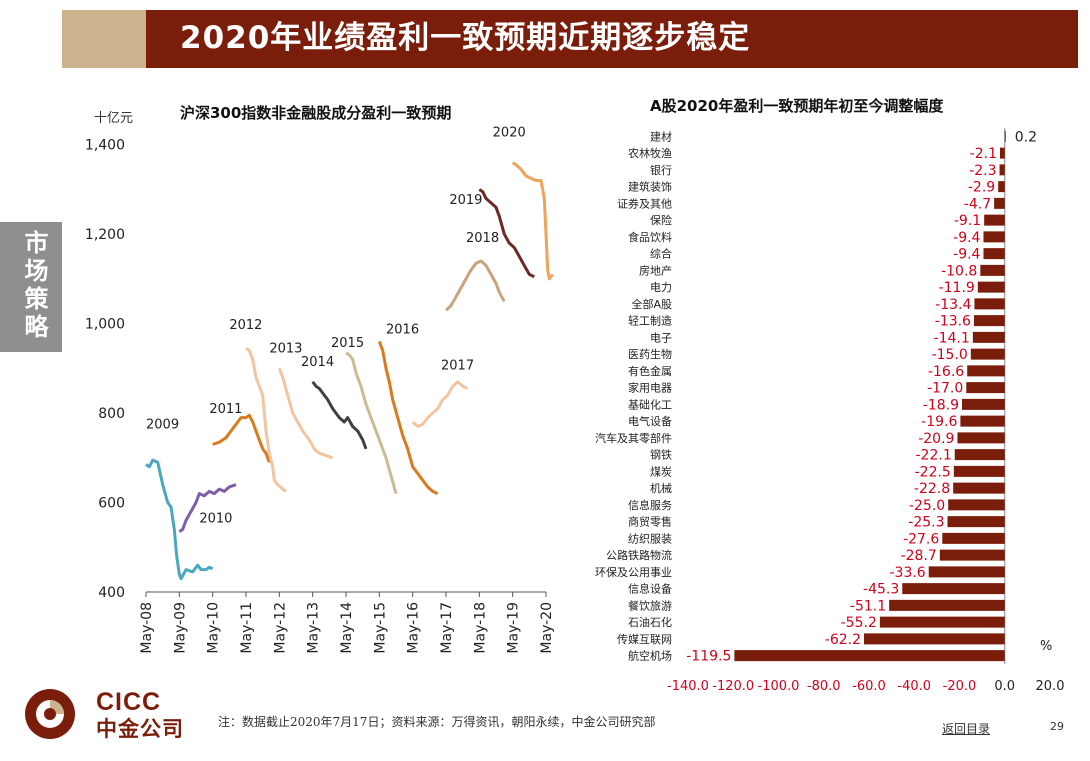 This screenshot has height=761, width=1090. What do you see at coordinates (111, 414) in the screenshot?
I see `line-chart-y-tick: 800` at bounding box center [111, 414].